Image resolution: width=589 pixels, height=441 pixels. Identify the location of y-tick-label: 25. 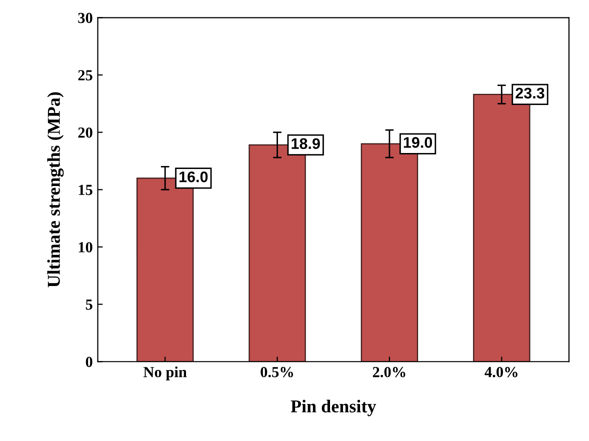
(85, 75).